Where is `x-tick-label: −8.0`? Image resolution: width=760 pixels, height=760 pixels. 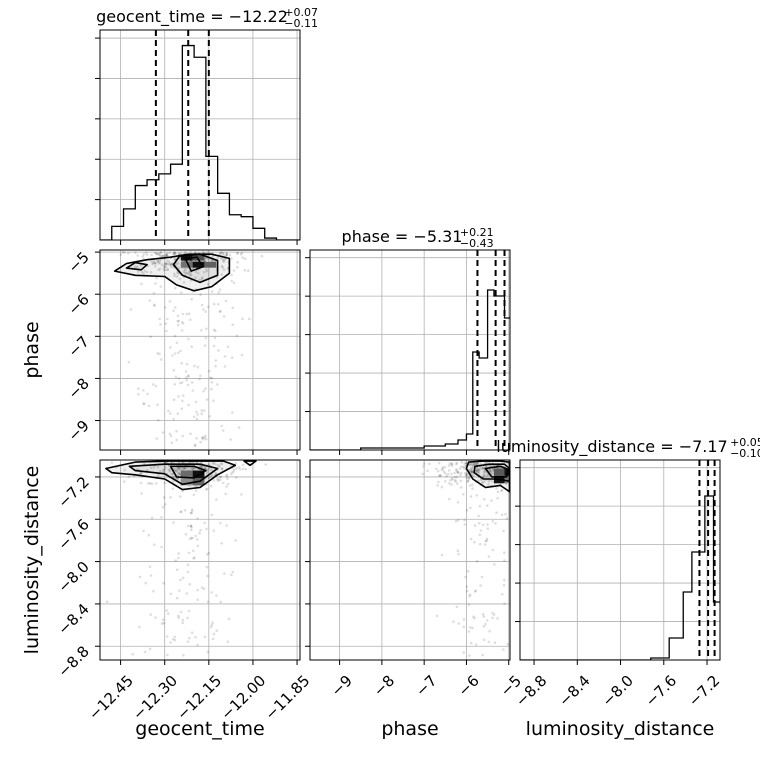 x-tick-label: −8.0 is located at coordinates (617, 691).